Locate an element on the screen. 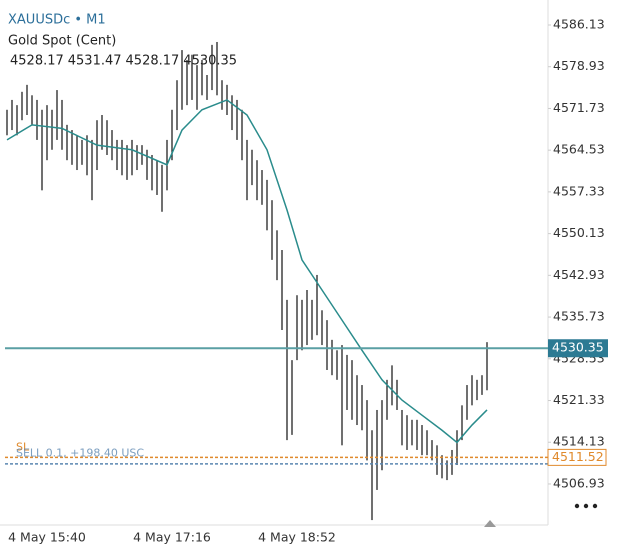  sl-label: 4511.52 is located at coordinates (578, 456).